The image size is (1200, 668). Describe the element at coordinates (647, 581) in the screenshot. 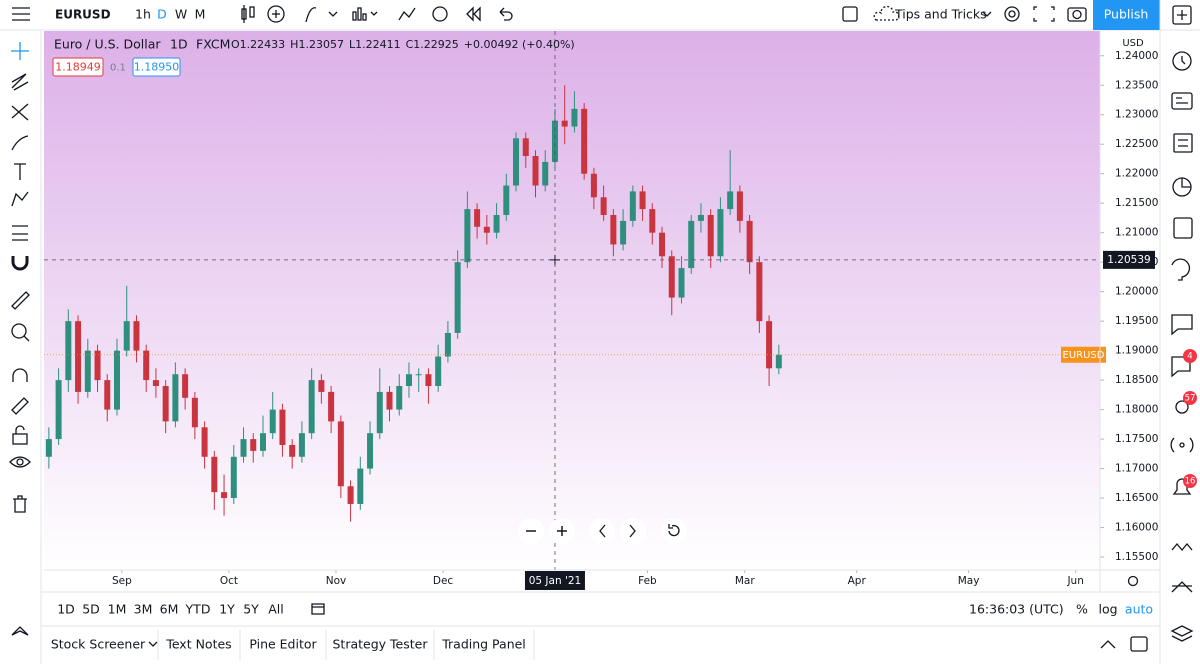

I see `x-tick-label: Feb` at that location.